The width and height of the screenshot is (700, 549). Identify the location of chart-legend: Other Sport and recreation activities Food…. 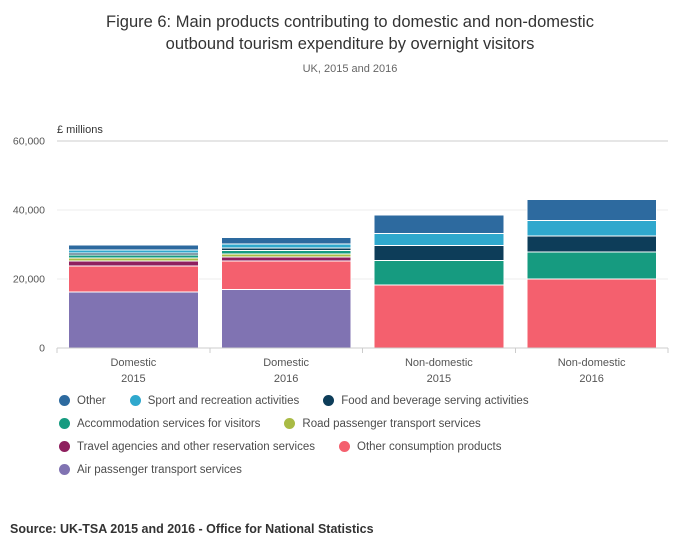
(350, 435).